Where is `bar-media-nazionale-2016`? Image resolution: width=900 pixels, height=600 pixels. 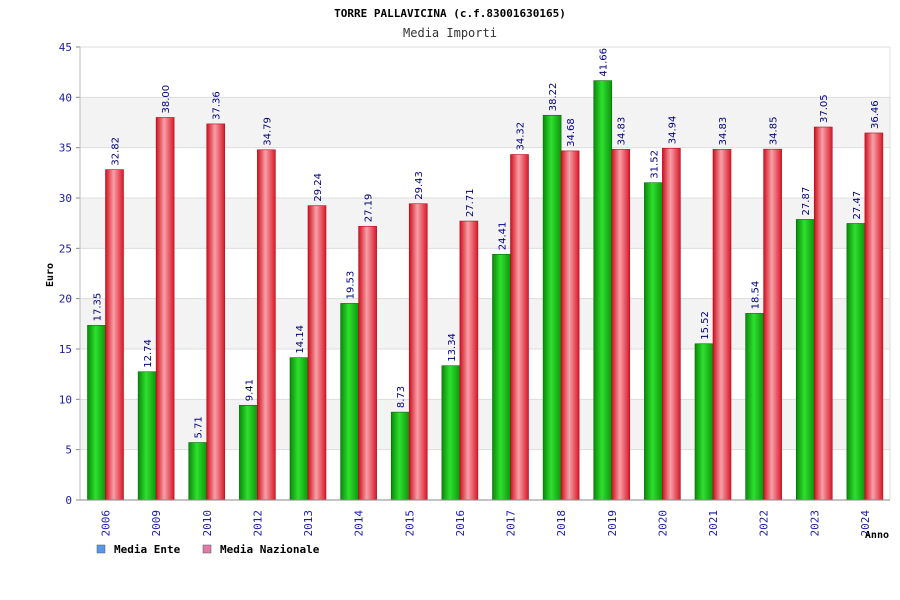 bar-media-nazionale-2016 is located at coordinates (469, 360).